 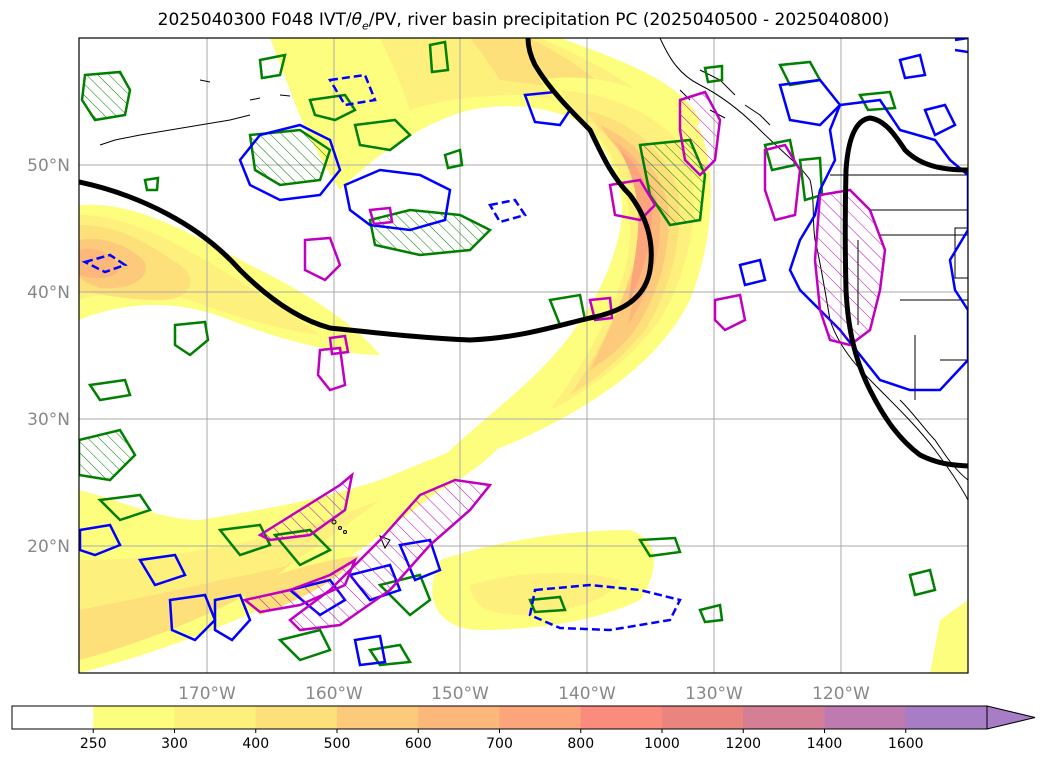 What do you see at coordinates (356, 20) in the screenshot?
I see `theta-symbol: θ` at bounding box center [356, 20].